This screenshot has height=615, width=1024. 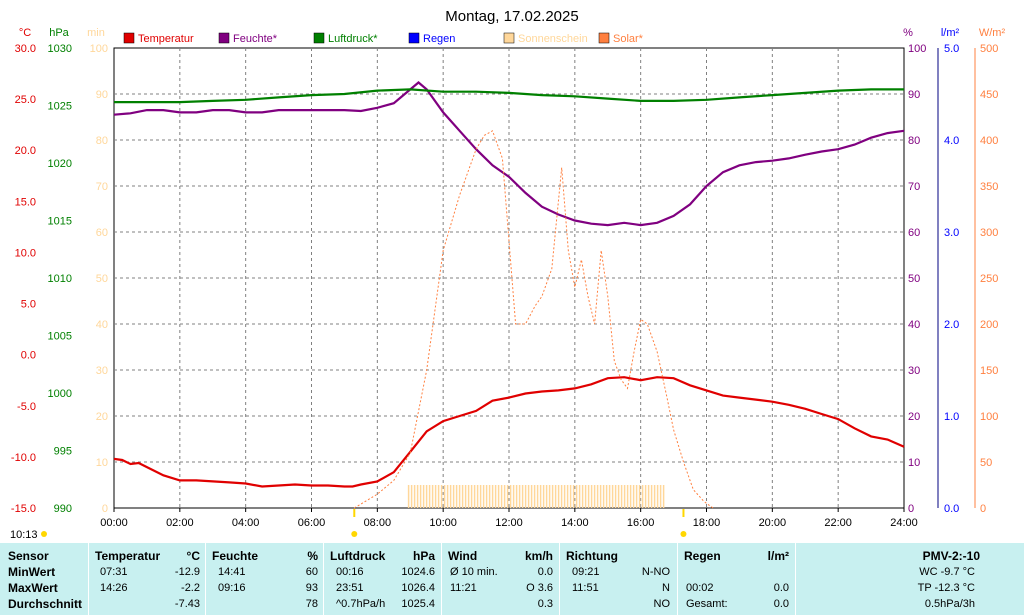 I want to click on hum-time: 09:16, so click(x=232, y=588).